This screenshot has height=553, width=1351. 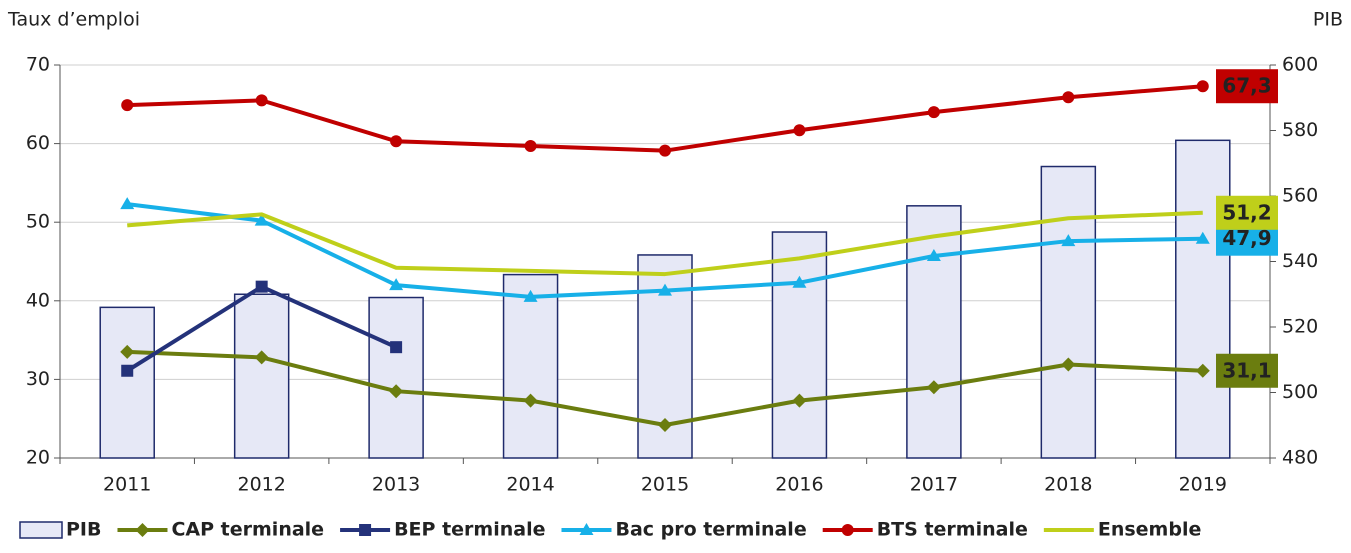 I want to click on legend-label: BTS terminale, so click(x=952, y=530).